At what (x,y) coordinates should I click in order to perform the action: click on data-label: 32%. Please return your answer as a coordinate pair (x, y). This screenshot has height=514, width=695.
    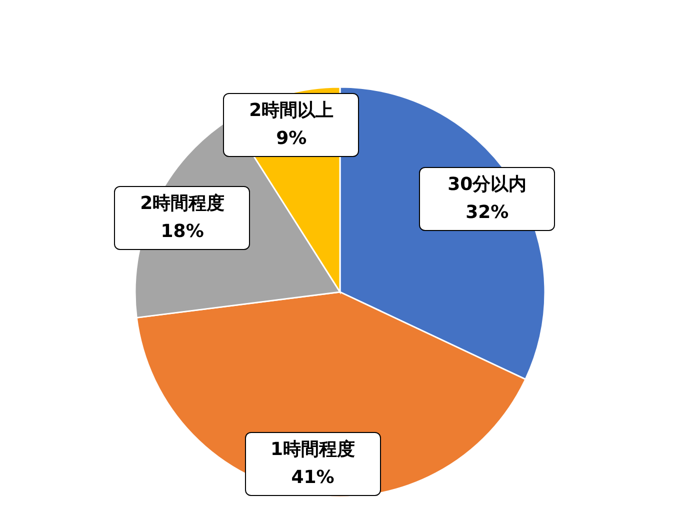
    Looking at the image, I should click on (487, 212).